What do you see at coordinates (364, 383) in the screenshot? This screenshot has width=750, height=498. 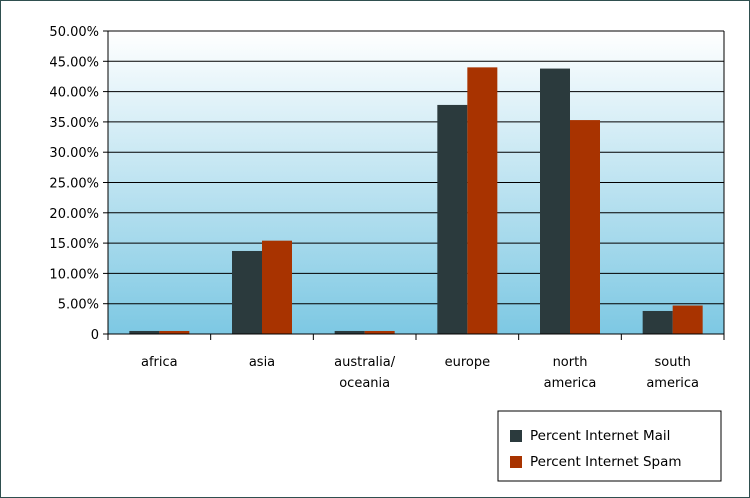 I see `x-category-label: oceania` at bounding box center [364, 383].